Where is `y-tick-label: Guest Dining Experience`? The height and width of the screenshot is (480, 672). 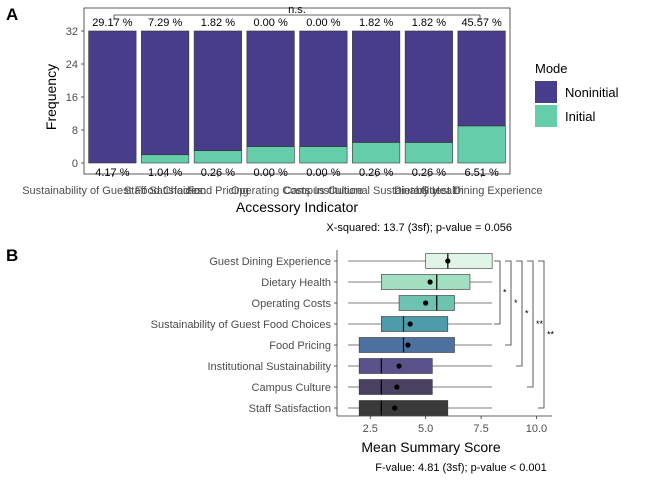
y-tick-label: Guest Dining Experience is located at coordinates (270, 262).